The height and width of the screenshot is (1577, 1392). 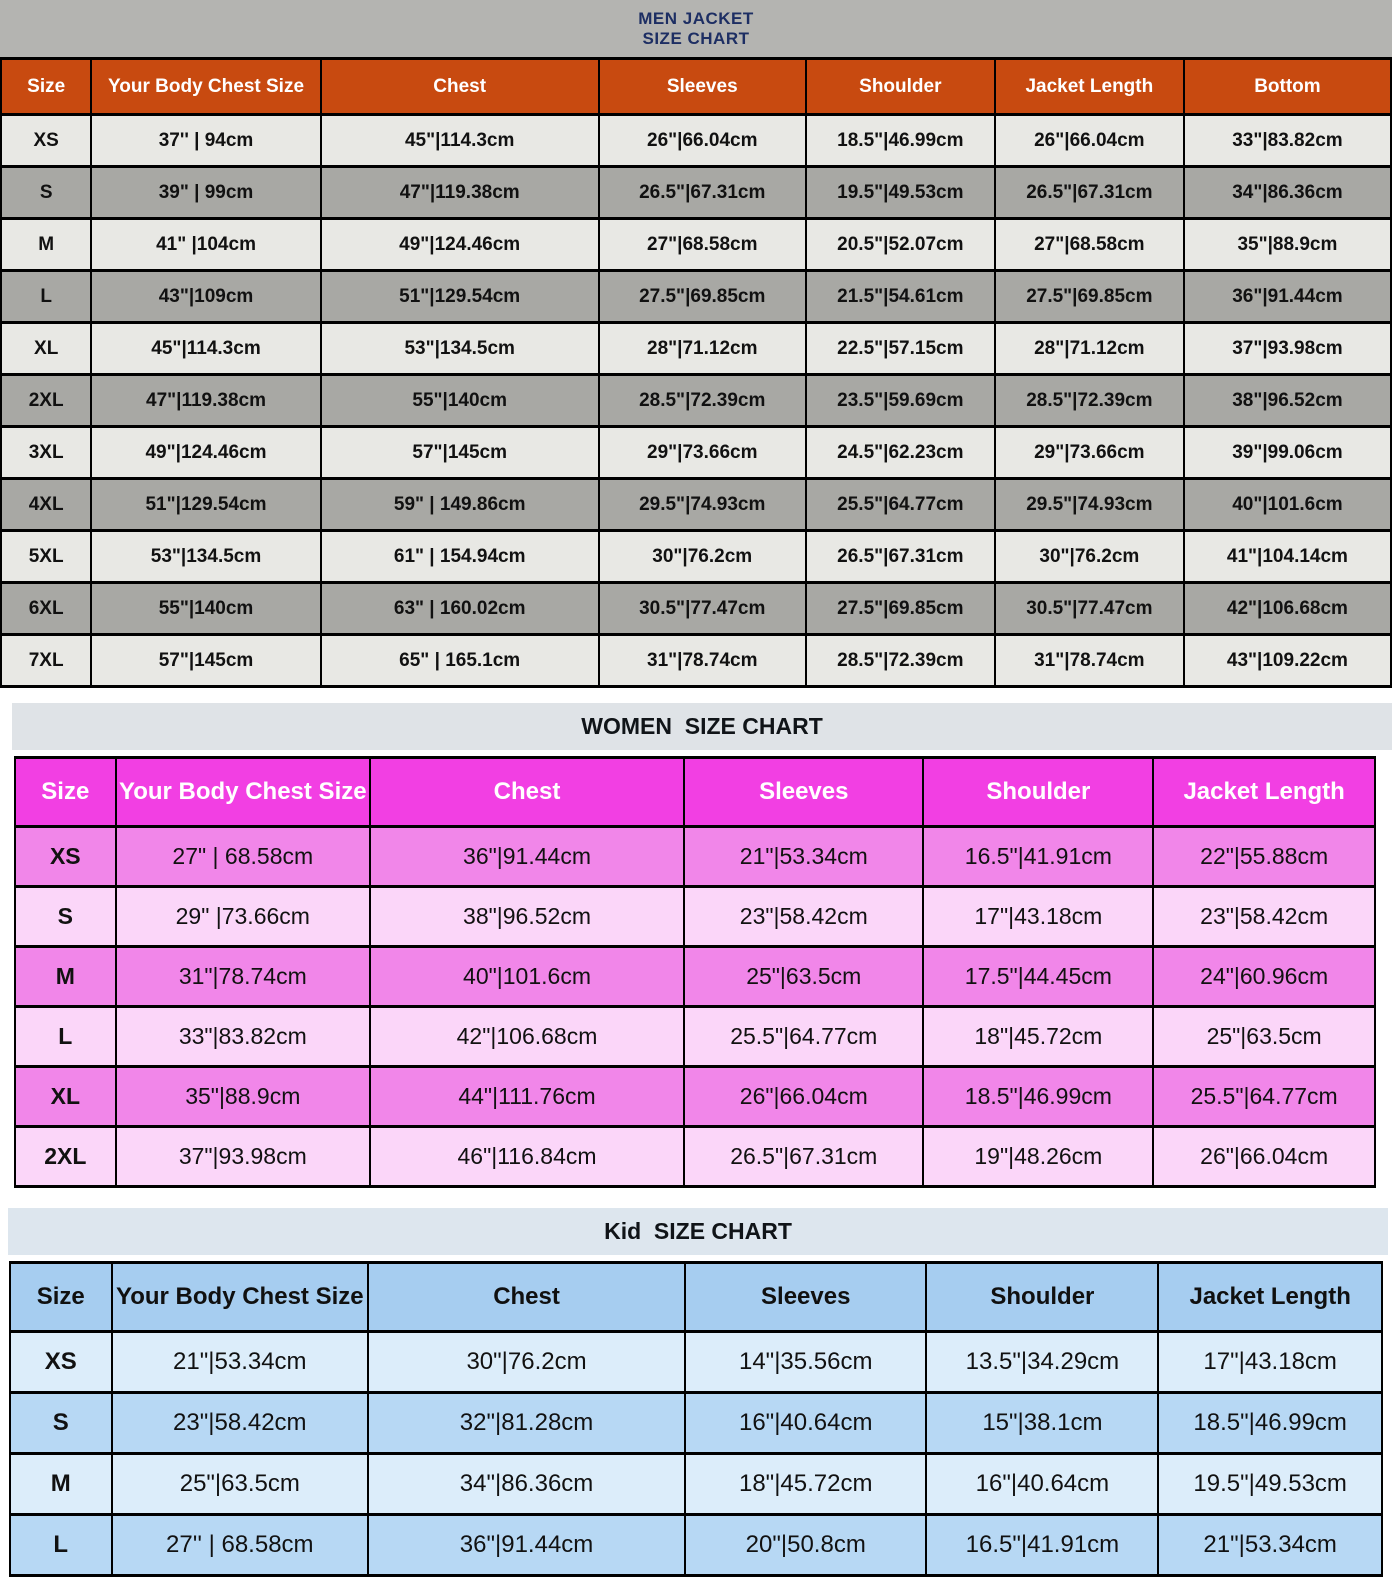 What do you see at coordinates (242, 916) in the screenshot?
I see `data-cell: 29" |73.66cm` at bounding box center [242, 916].